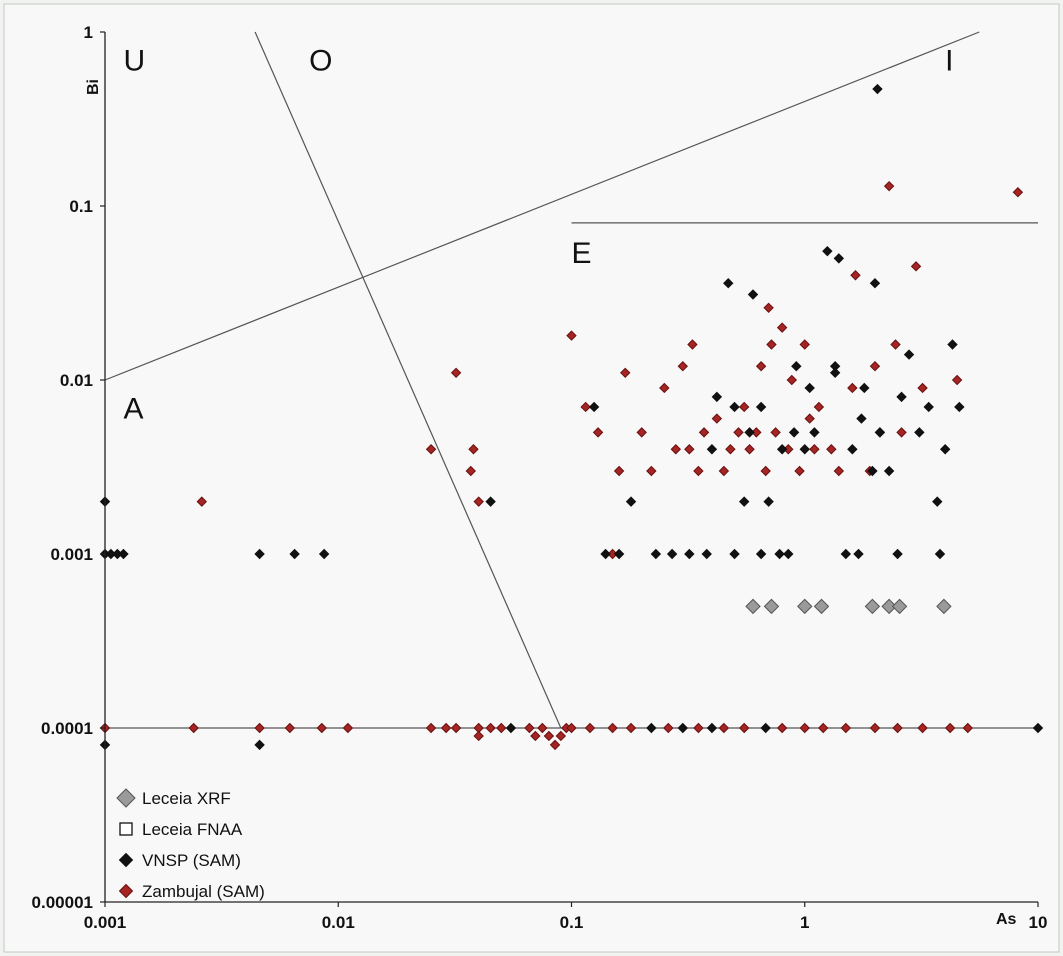 Image resolution: width=1063 pixels, height=956 pixels. Describe the element at coordinates (338, 922) in the screenshot. I see `x-tick-label: 0.01` at that location.